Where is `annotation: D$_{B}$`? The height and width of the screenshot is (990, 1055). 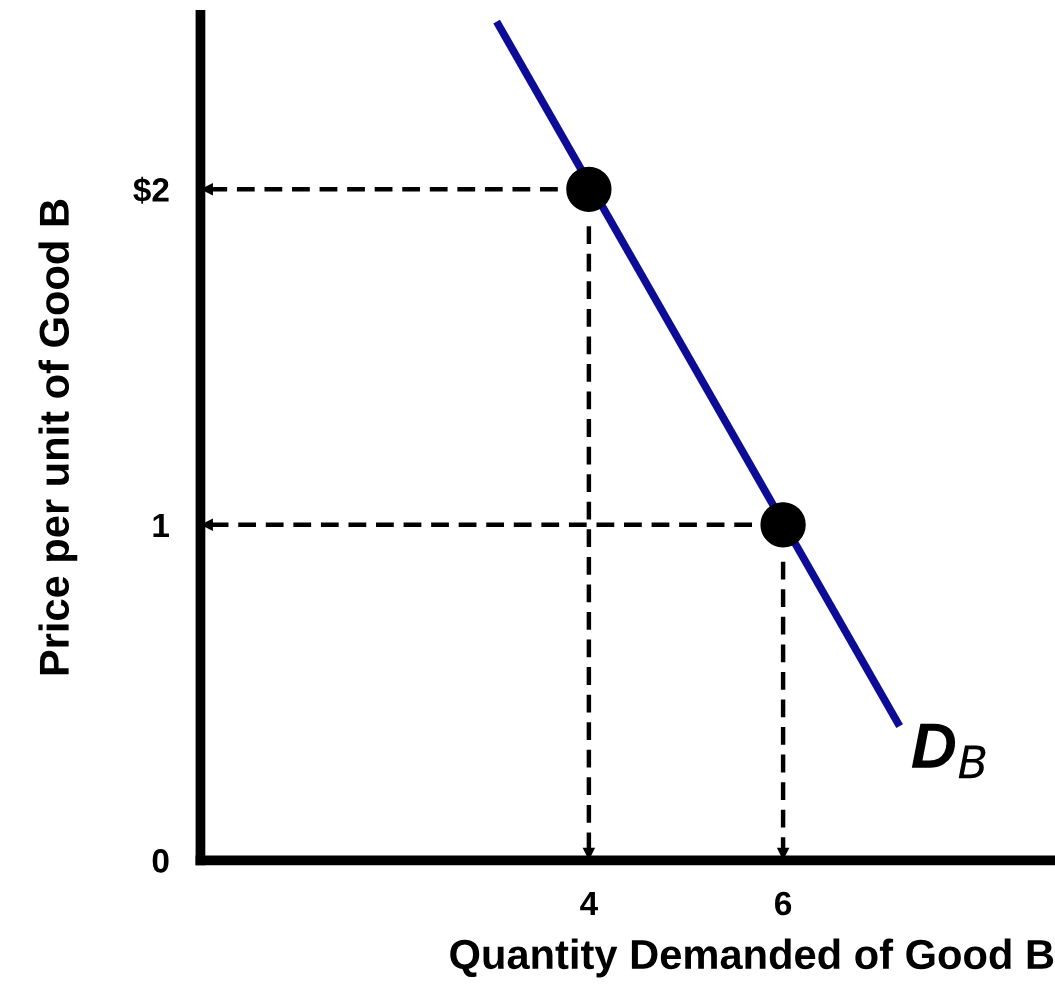
annotation: D$_{B}$ is located at coordinates (948, 751).